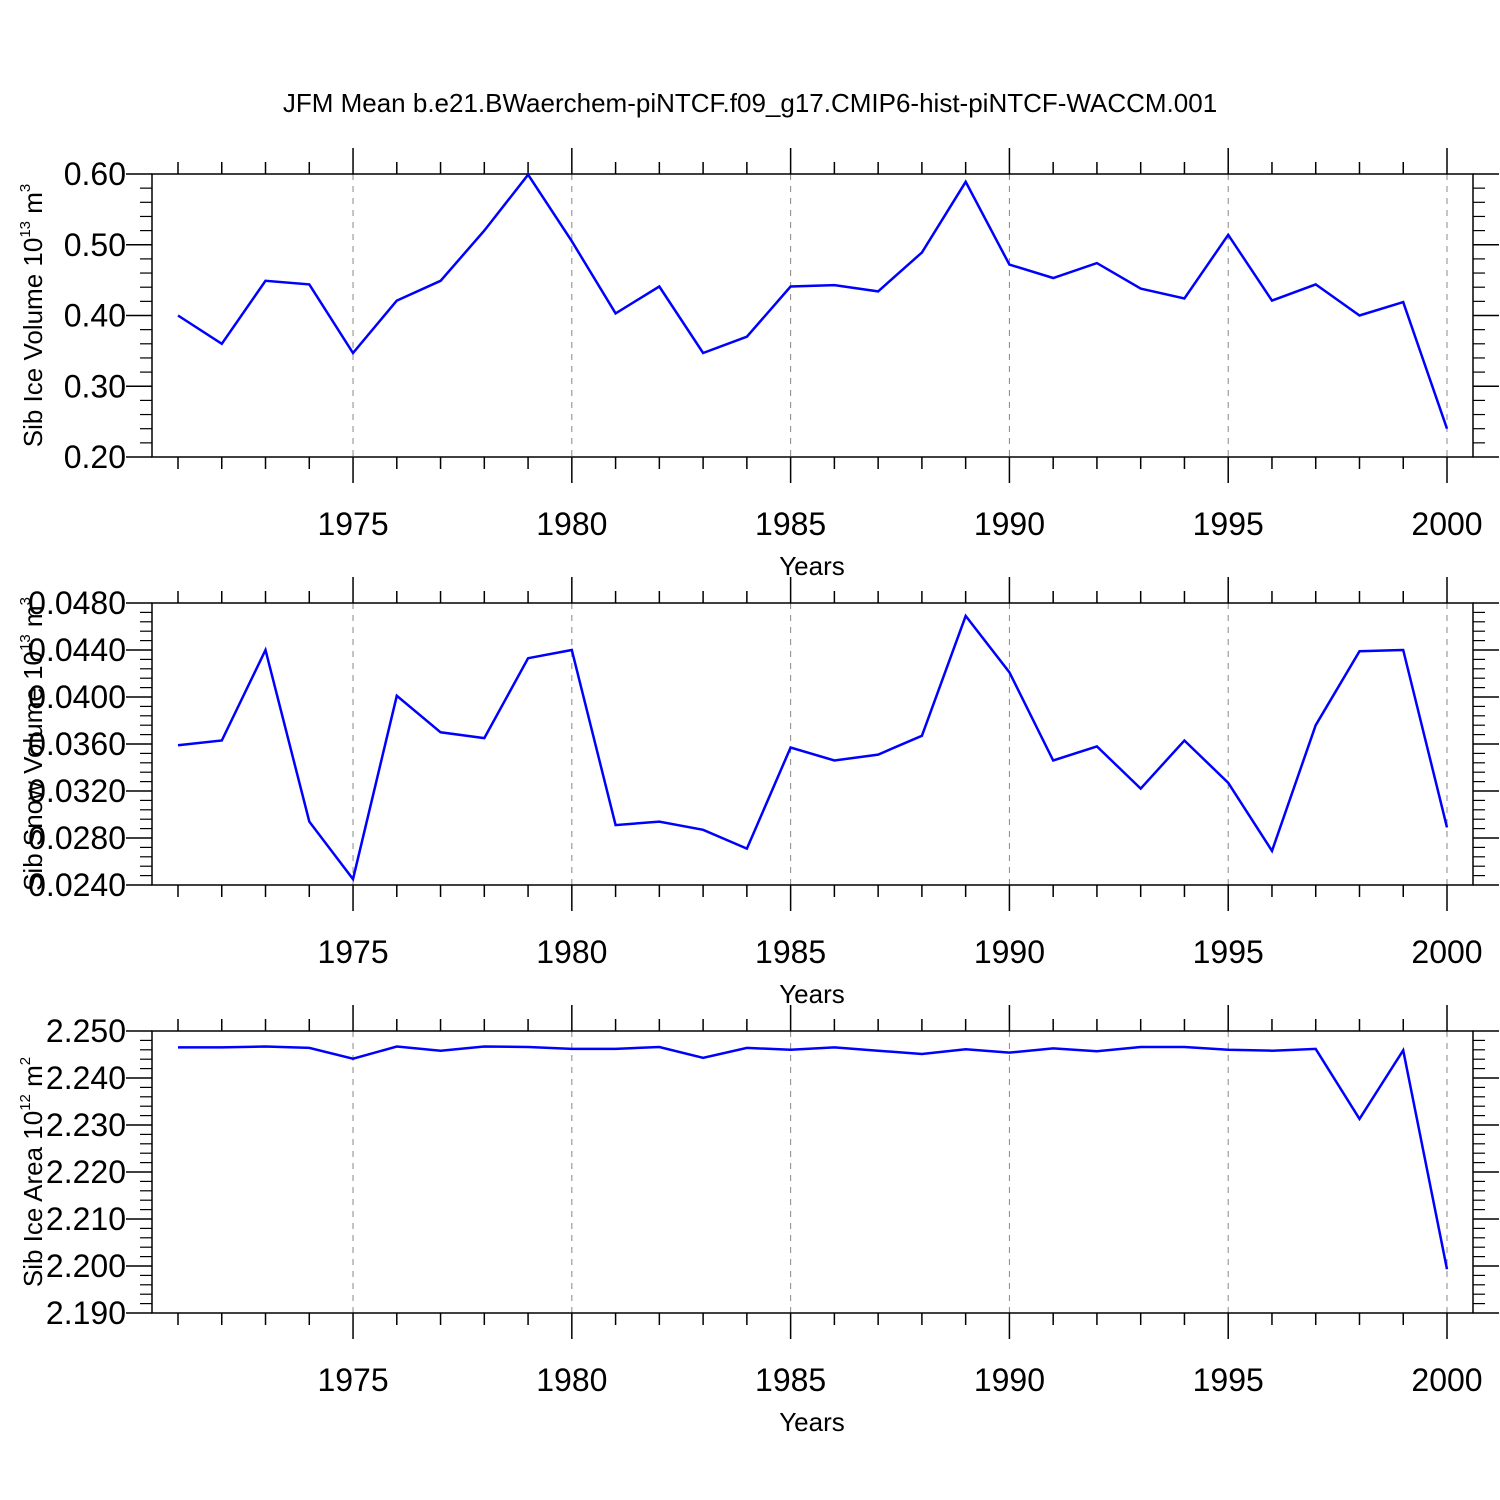  Describe the element at coordinates (95, 174) in the screenshot. I see `y-tick-label: 0.60` at that location.